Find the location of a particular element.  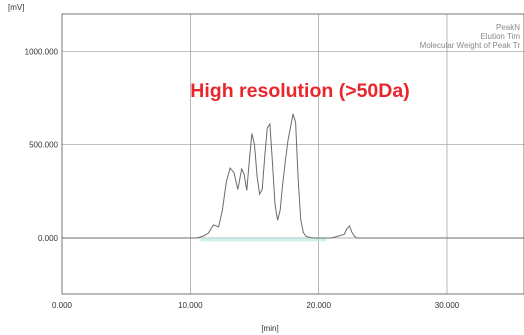

x-tick-label: 0.000 is located at coordinates (62, 305).